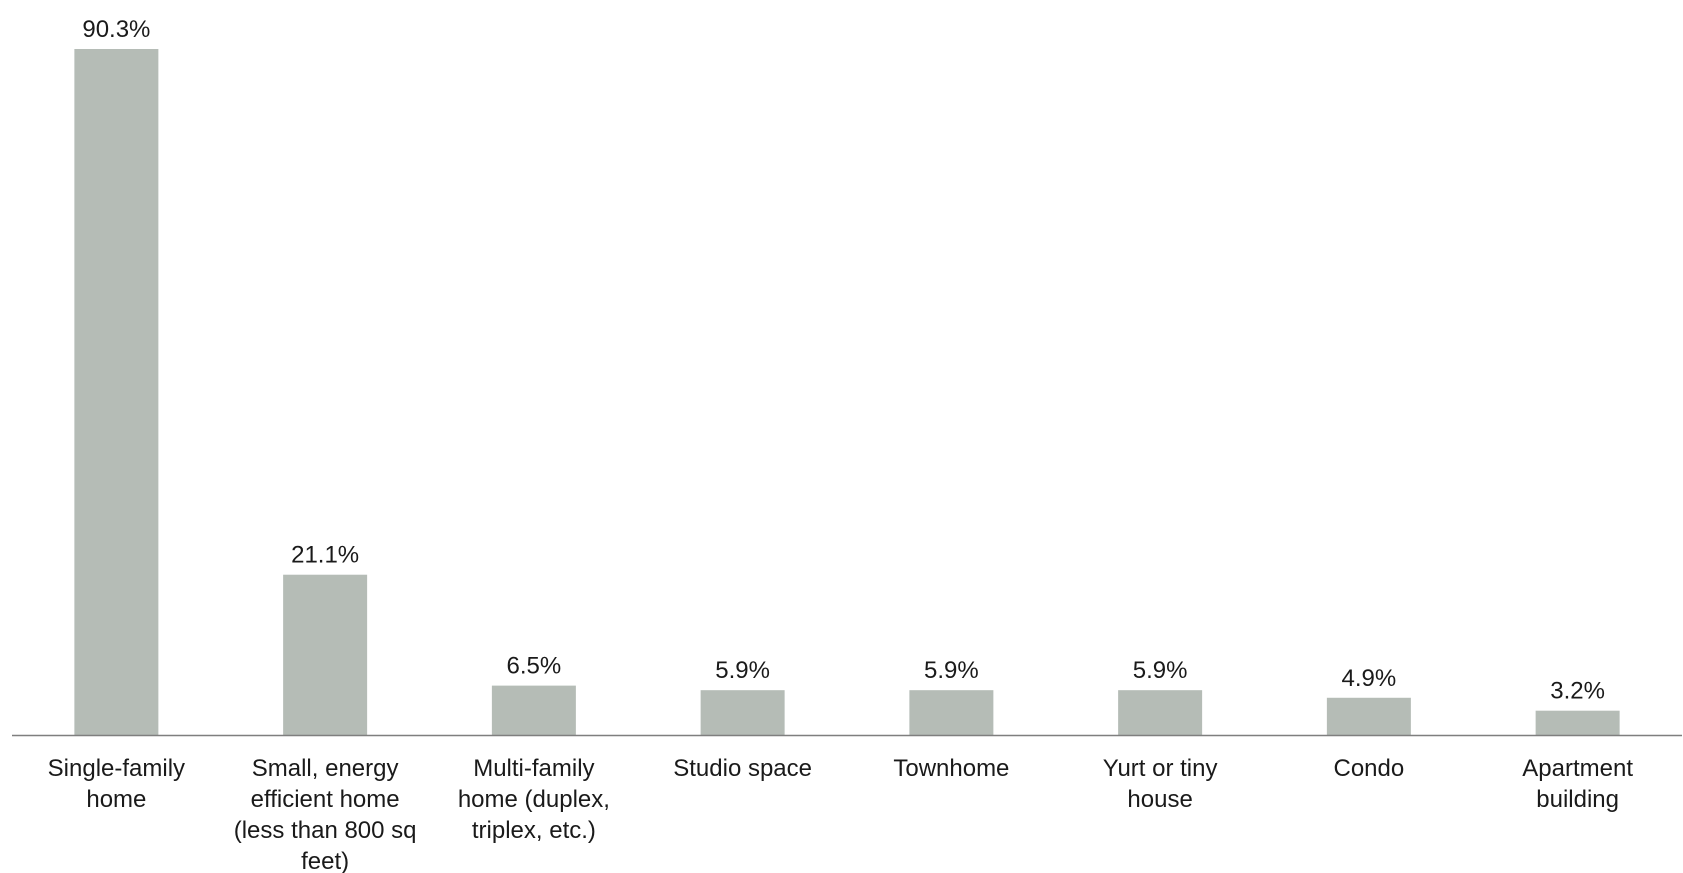 Image resolution: width=1683 pixels, height=873 pixels. What do you see at coordinates (116, 29) in the screenshot?
I see `value-label-0: 90.3%` at bounding box center [116, 29].